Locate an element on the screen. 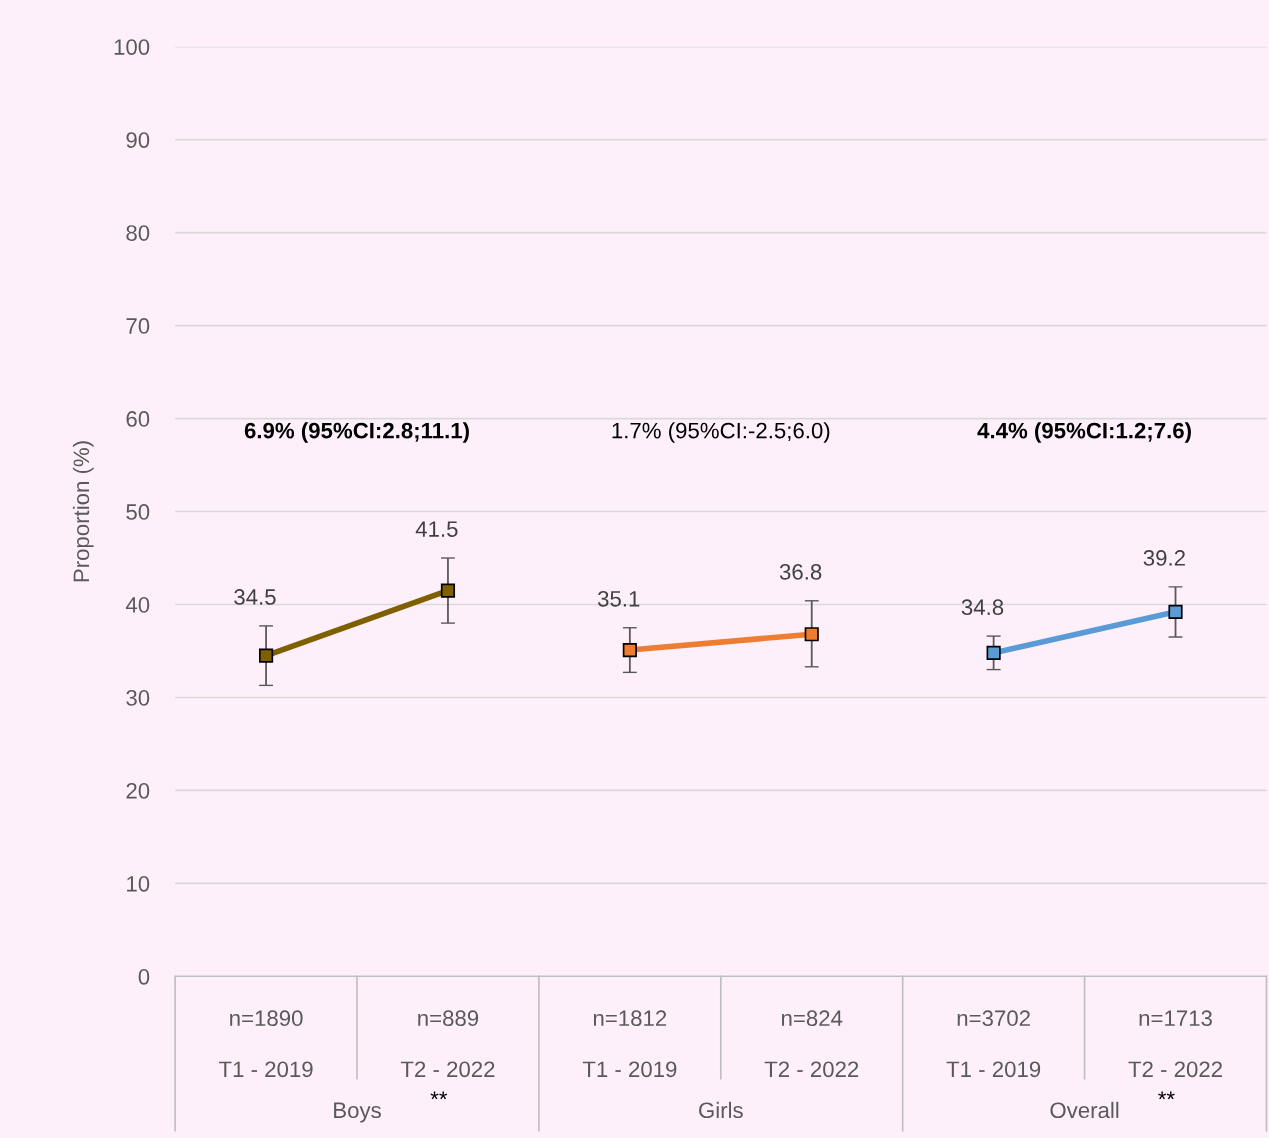  y-tick-label: 80 is located at coordinates (138, 233).